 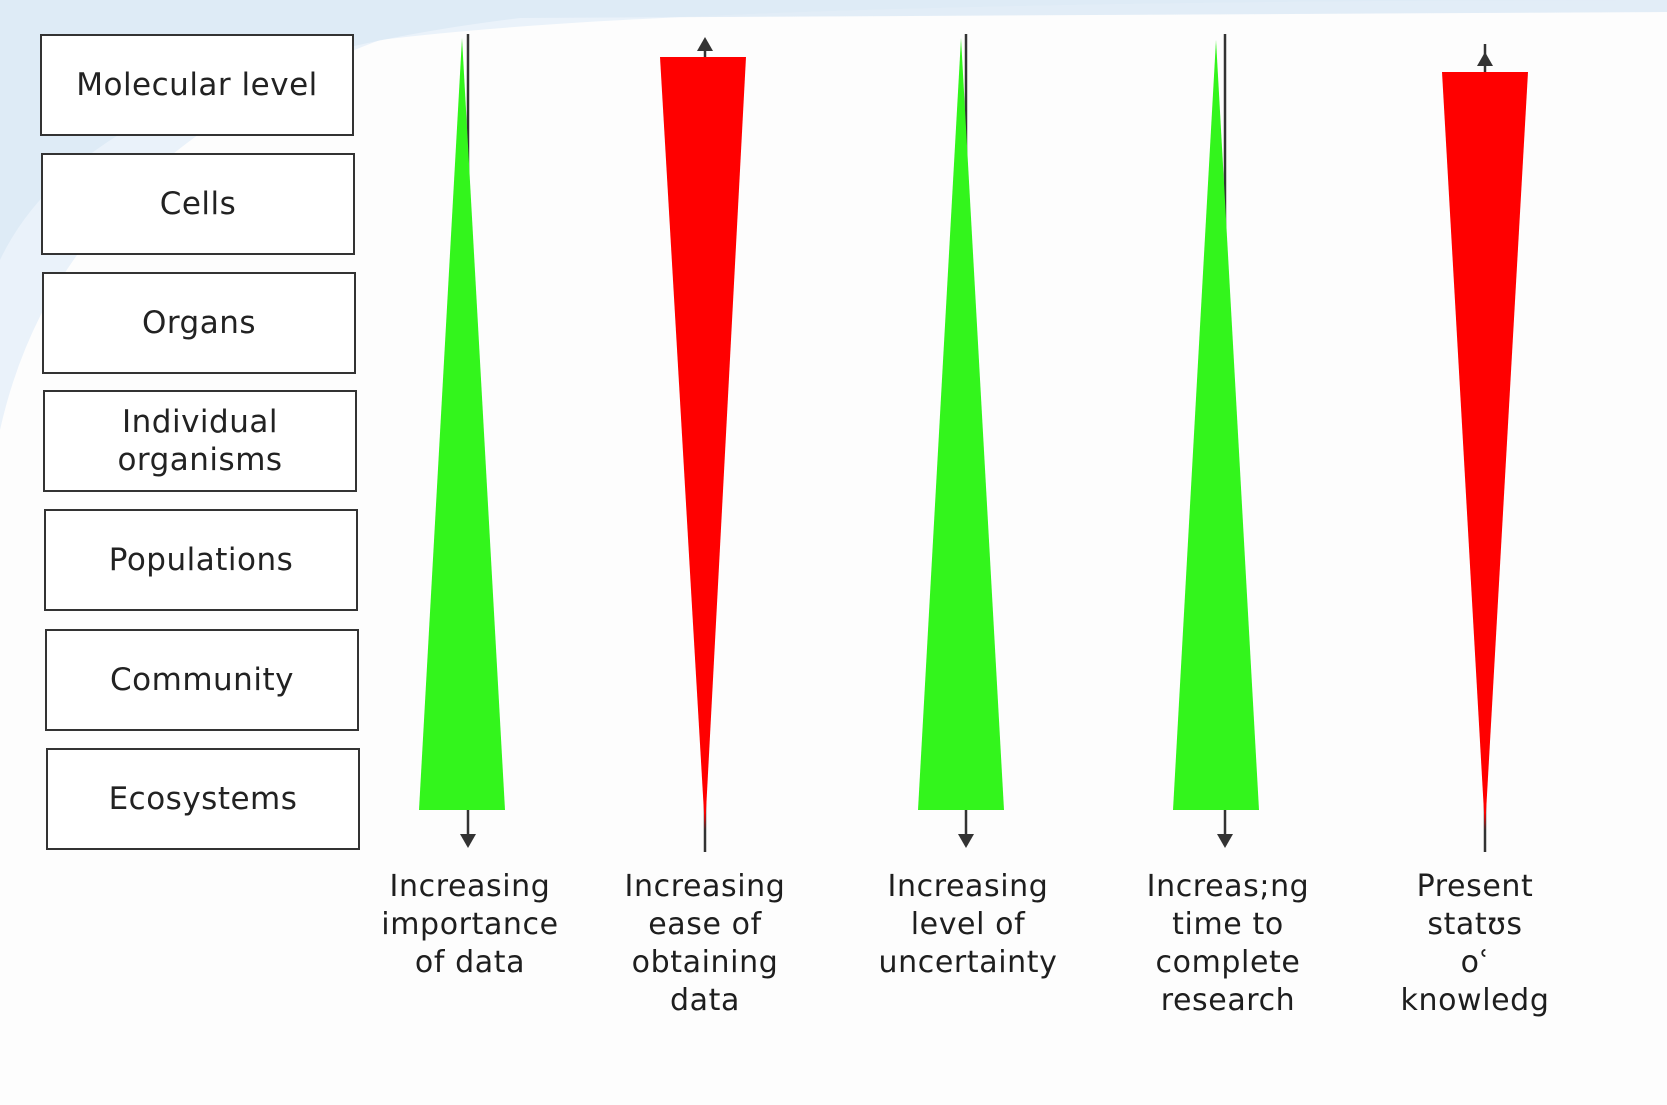 I want to click on caption-line: of data, so click(x=470, y=962).